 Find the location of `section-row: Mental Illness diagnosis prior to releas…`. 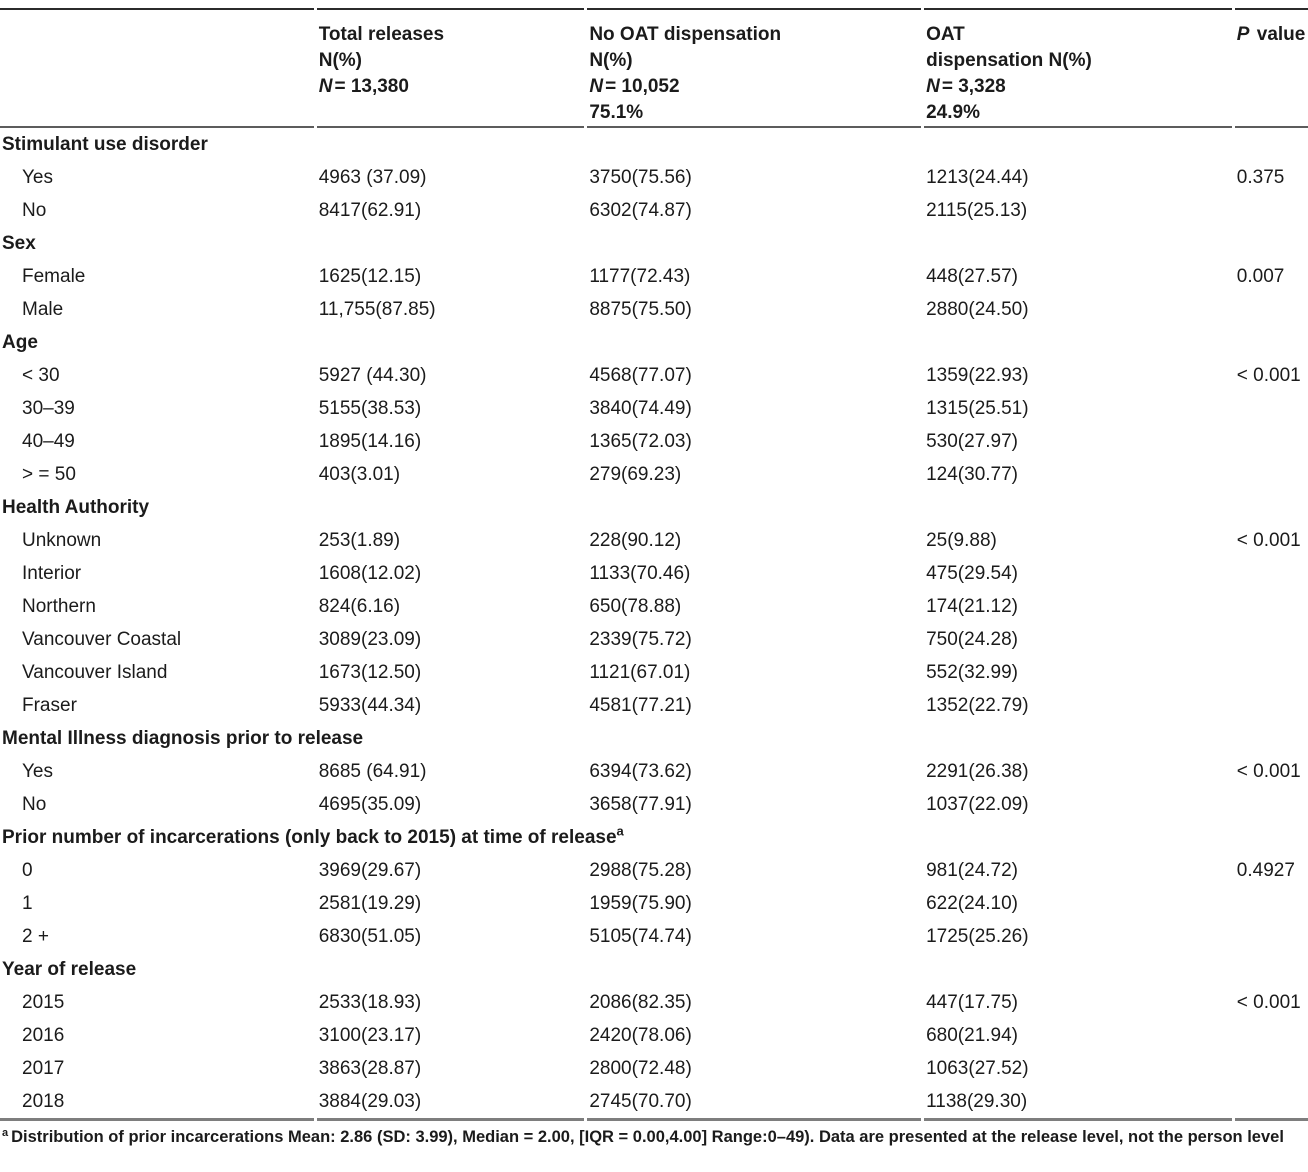

section-row: Mental Illness diagnosis prior to releas… is located at coordinates (654, 738).